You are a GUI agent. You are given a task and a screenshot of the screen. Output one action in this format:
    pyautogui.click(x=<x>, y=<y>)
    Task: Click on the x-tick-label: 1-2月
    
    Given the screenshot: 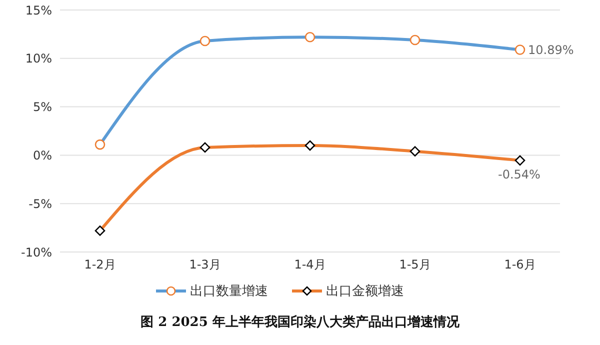 What is the action you would take?
    pyautogui.click(x=100, y=265)
    